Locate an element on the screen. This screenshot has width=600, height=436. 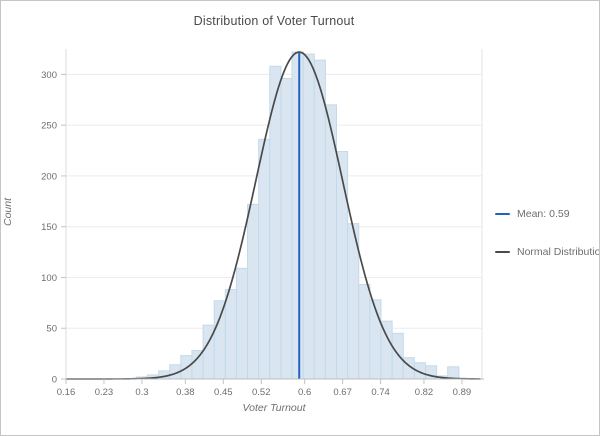
y-tick-label: 50 is located at coordinates (51, 329).